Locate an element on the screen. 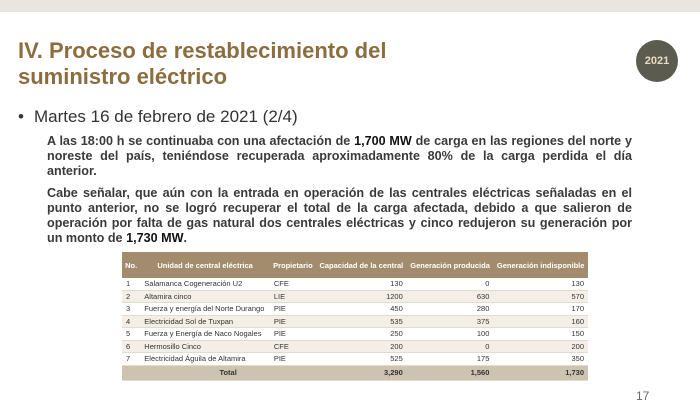 Image resolution: width=700 pixels, height=403 pixels. bullet: Martes 16 de febrero de 2021 (2/4) is located at coordinates (158, 117).